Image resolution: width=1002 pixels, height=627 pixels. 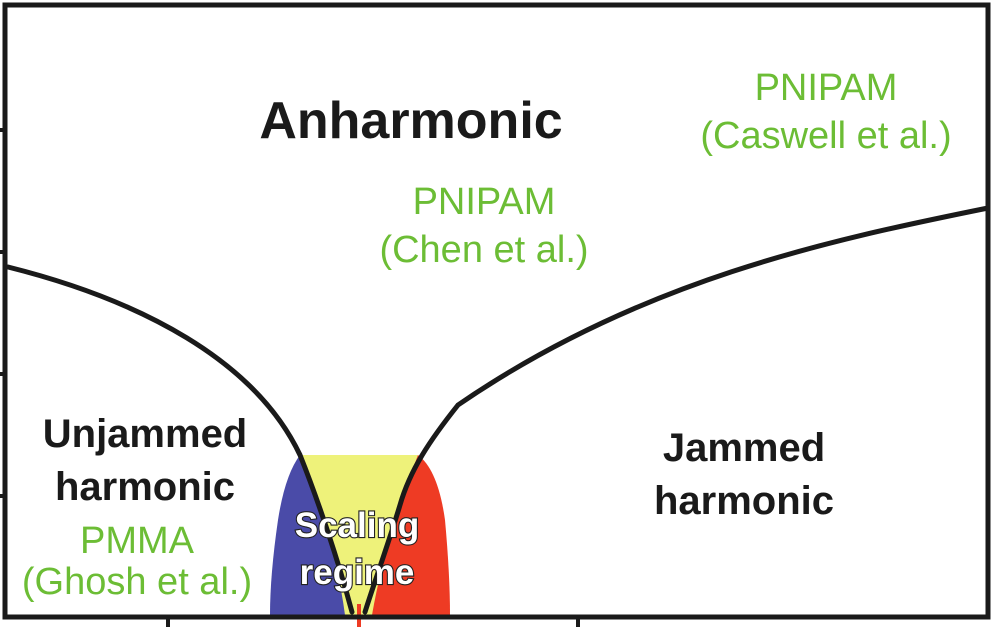 What do you see at coordinates (357, 572) in the screenshot?
I see `scaling-label-line2: regime` at bounding box center [357, 572].